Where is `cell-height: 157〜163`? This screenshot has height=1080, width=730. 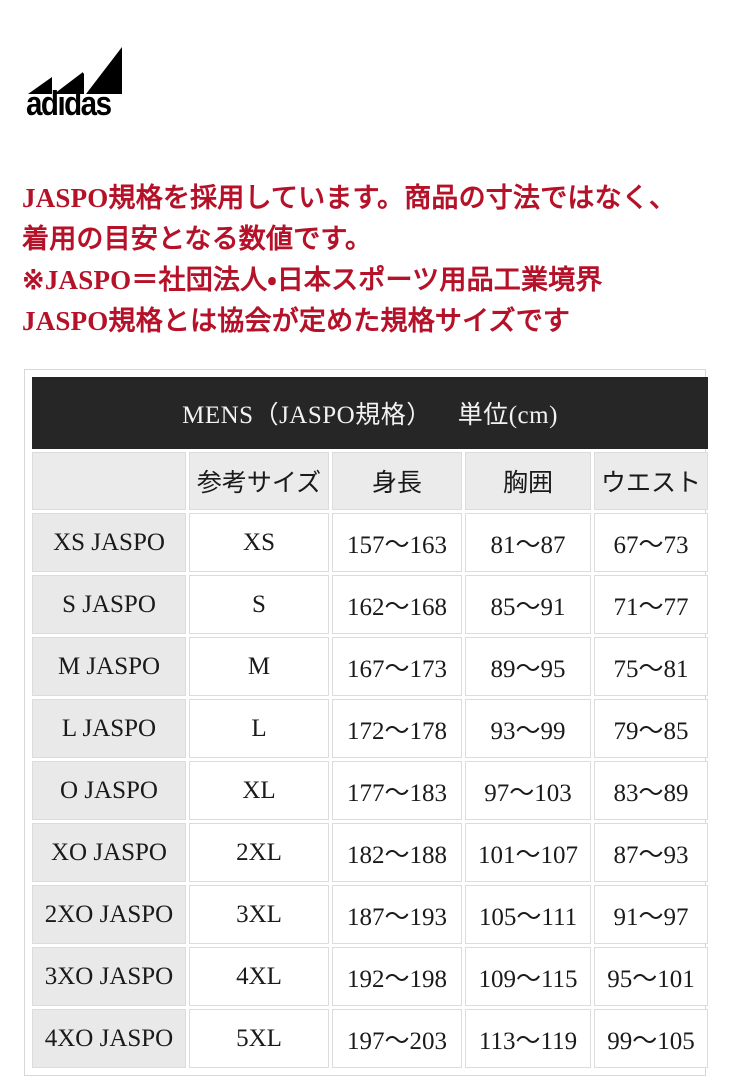 cell-height: 157〜163 is located at coordinates (397, 542).